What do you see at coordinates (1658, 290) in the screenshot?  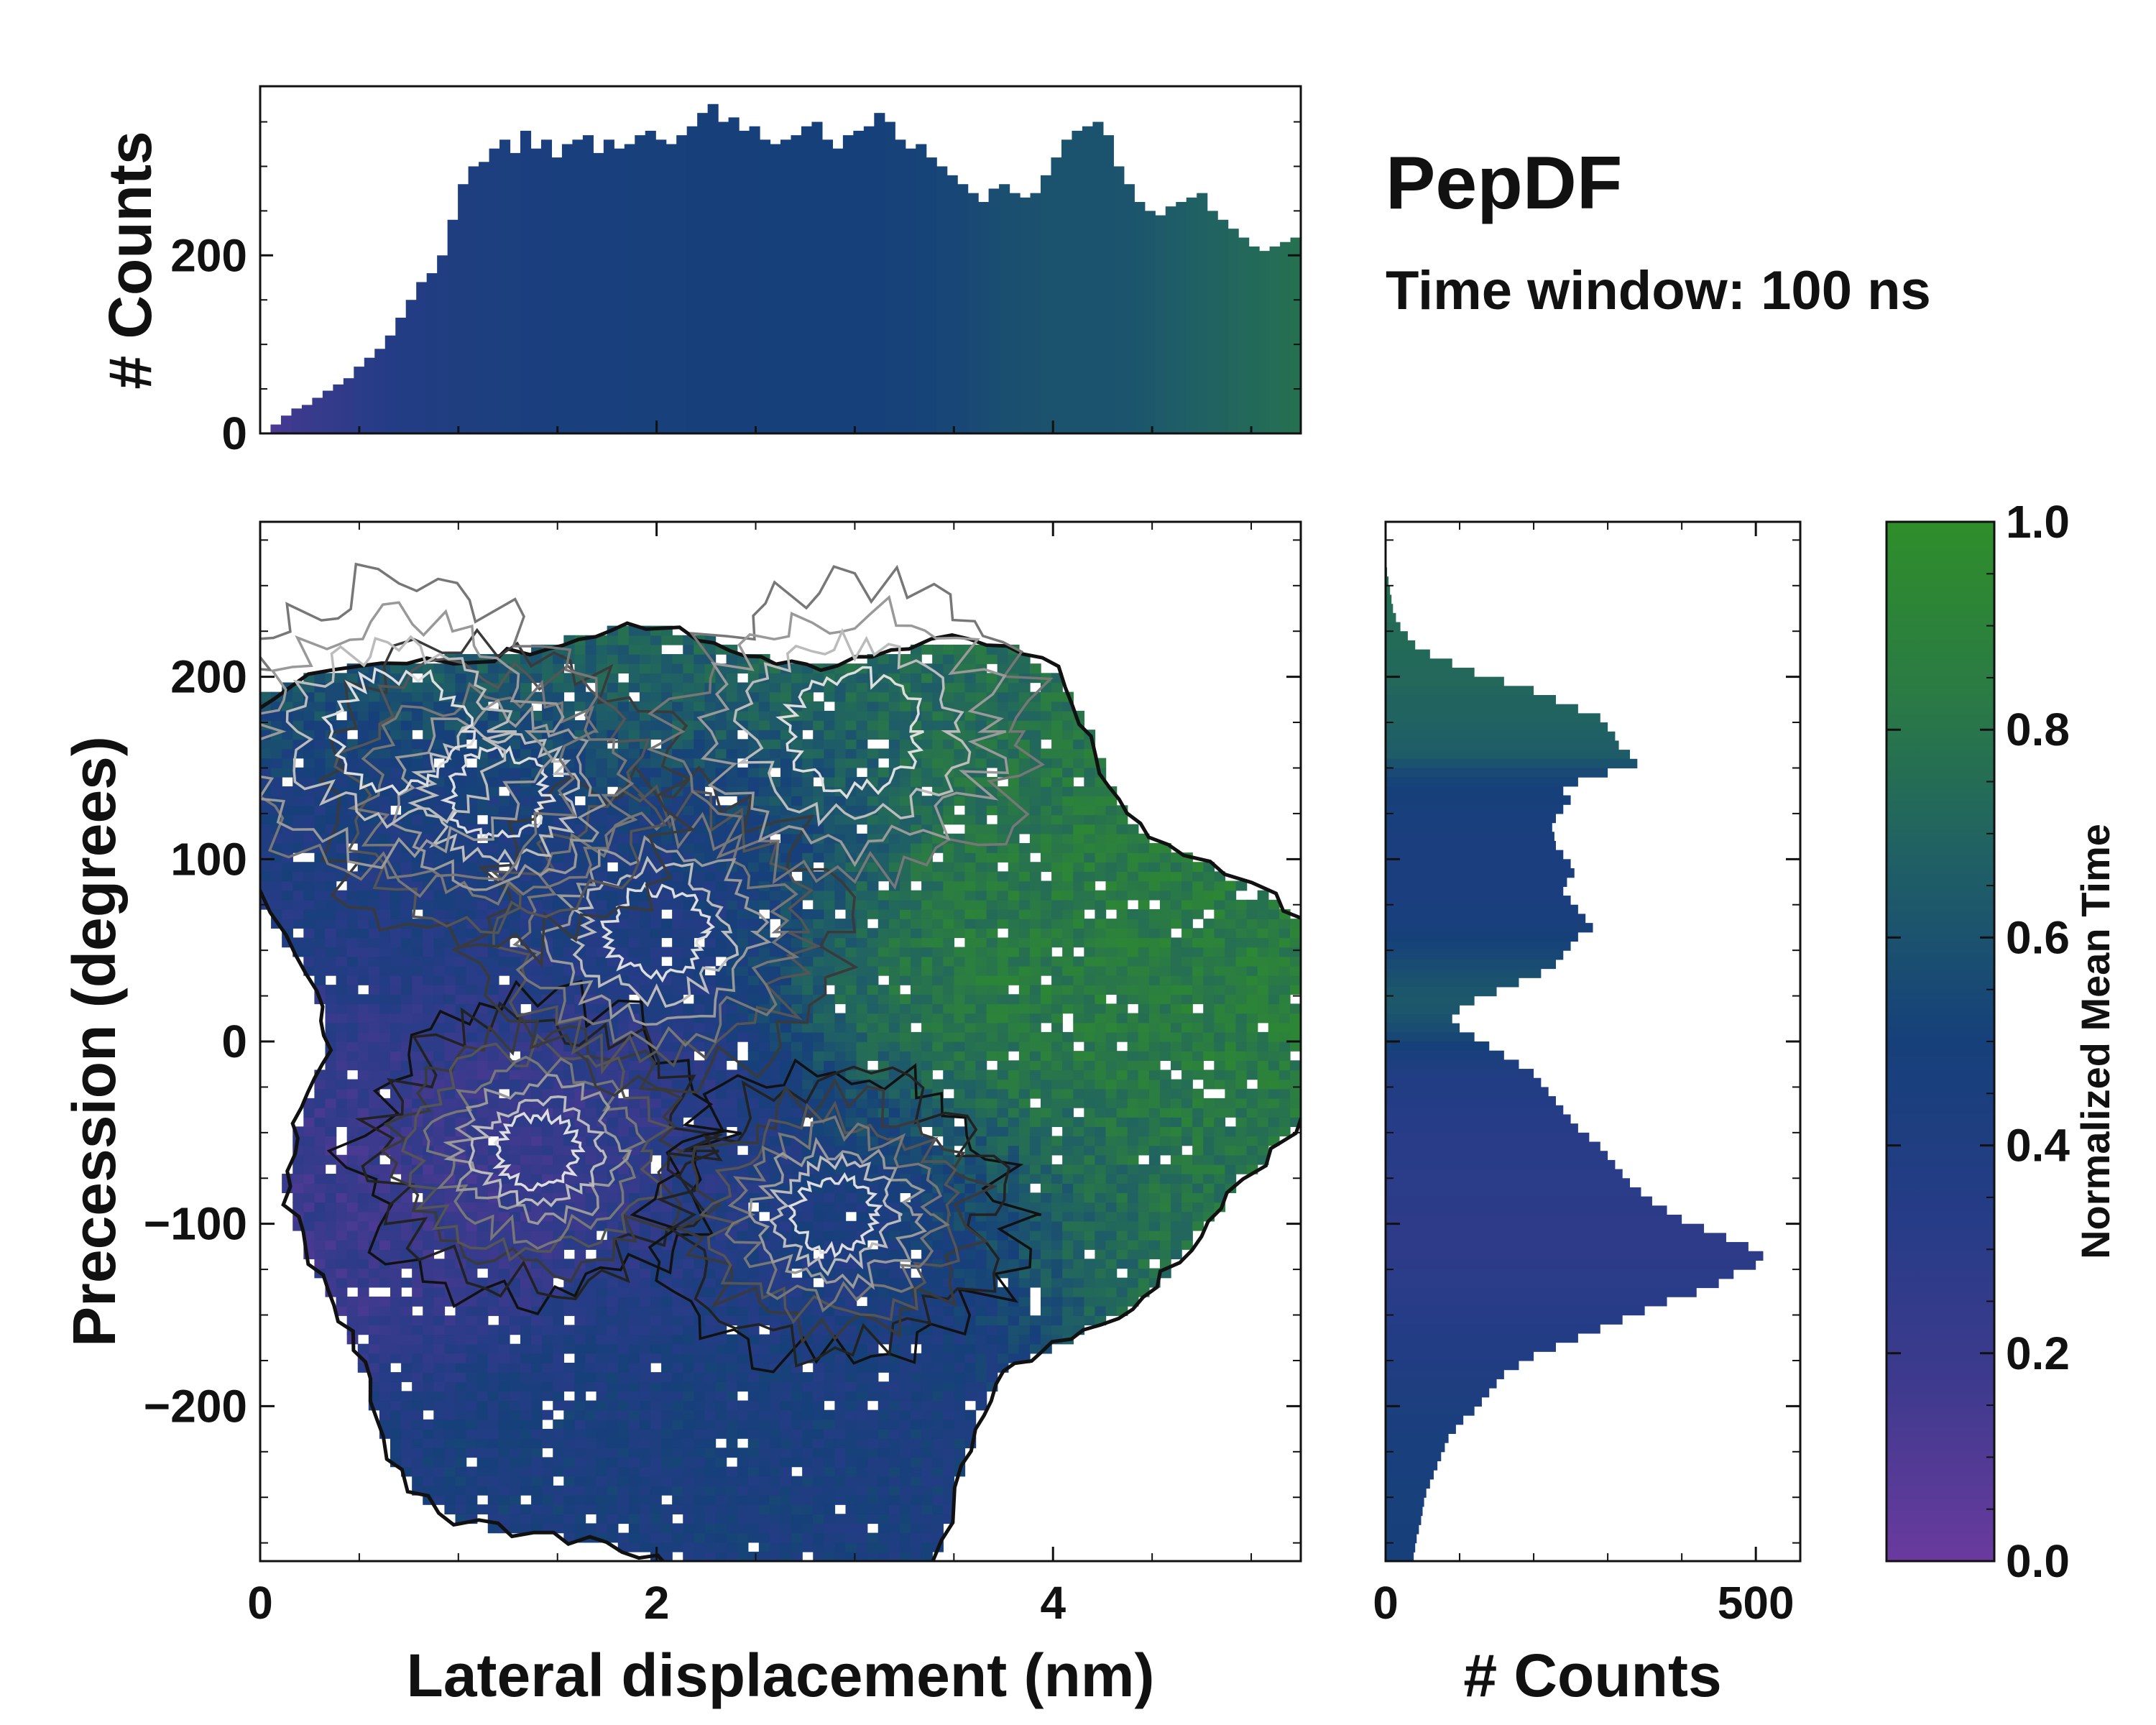 I see `chart-subtitle: Time window: 100 ns` at bounding box center [1658, 290].